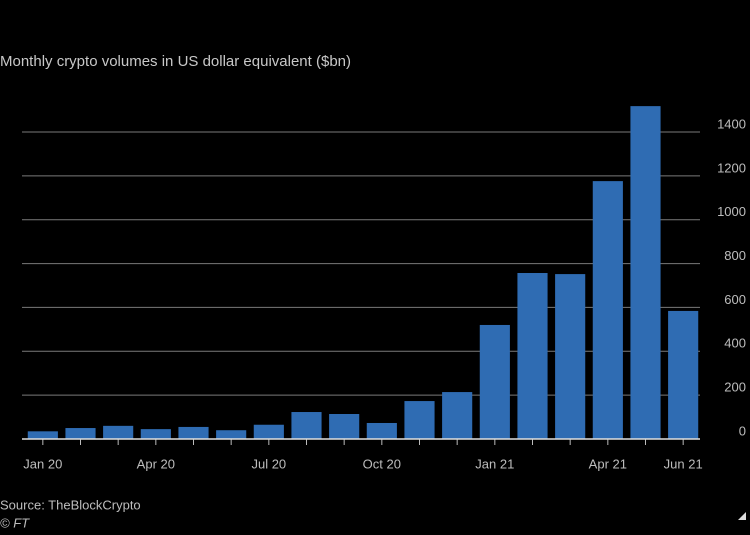  I want to click on x-tick-label: Apr 21, so click(608, 463).